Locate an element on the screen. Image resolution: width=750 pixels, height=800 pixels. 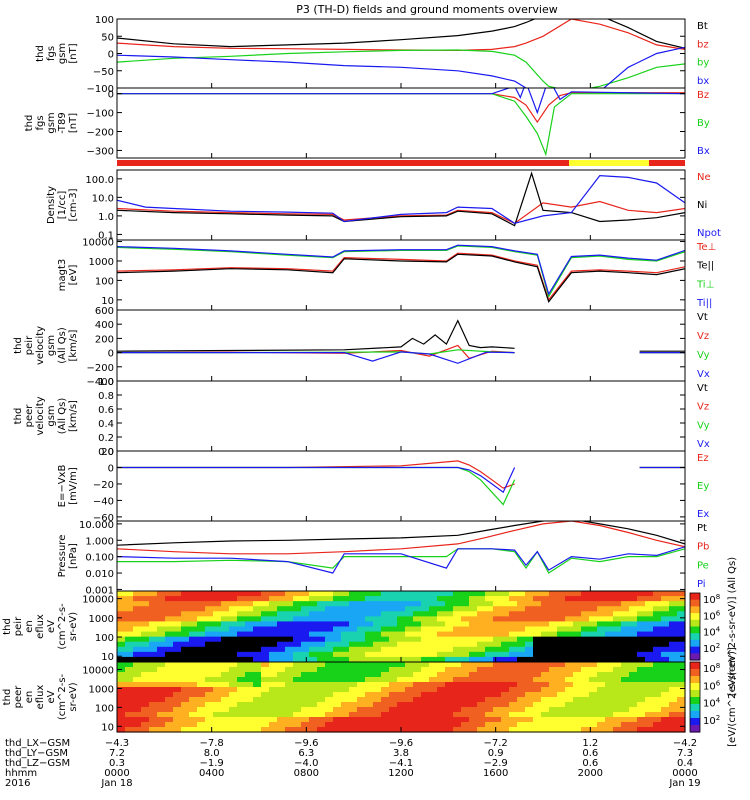
series-line-Te|| is located at coordinates (401, 278).